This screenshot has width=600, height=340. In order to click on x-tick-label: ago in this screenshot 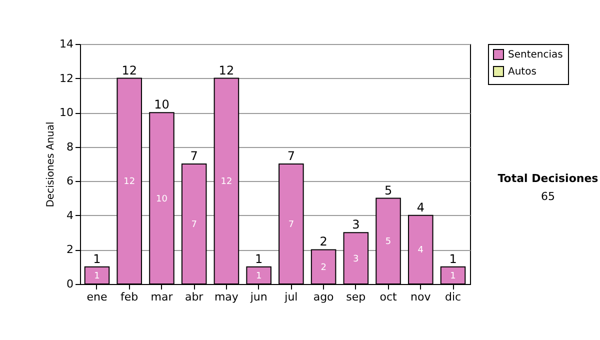, I will do `click(323, 297)`.